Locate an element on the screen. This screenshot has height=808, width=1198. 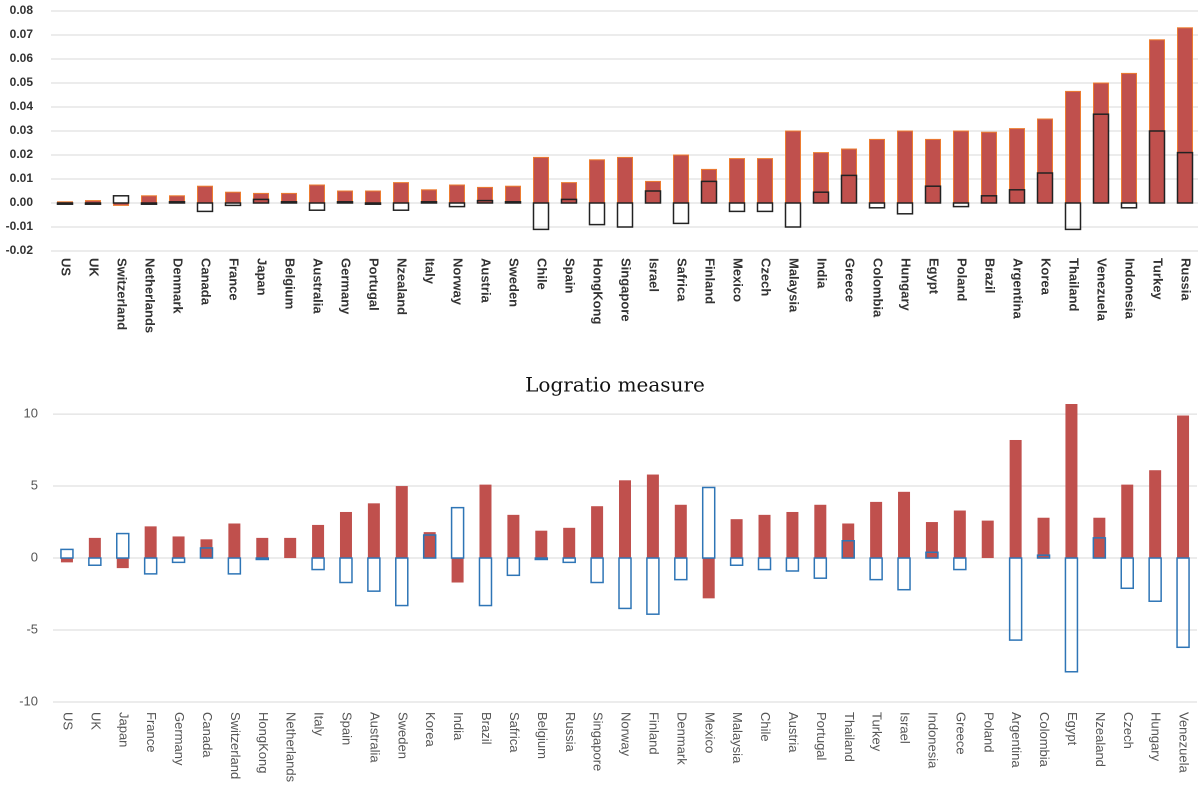
x-tick-label: Finland is located at coordinates (653, 733).